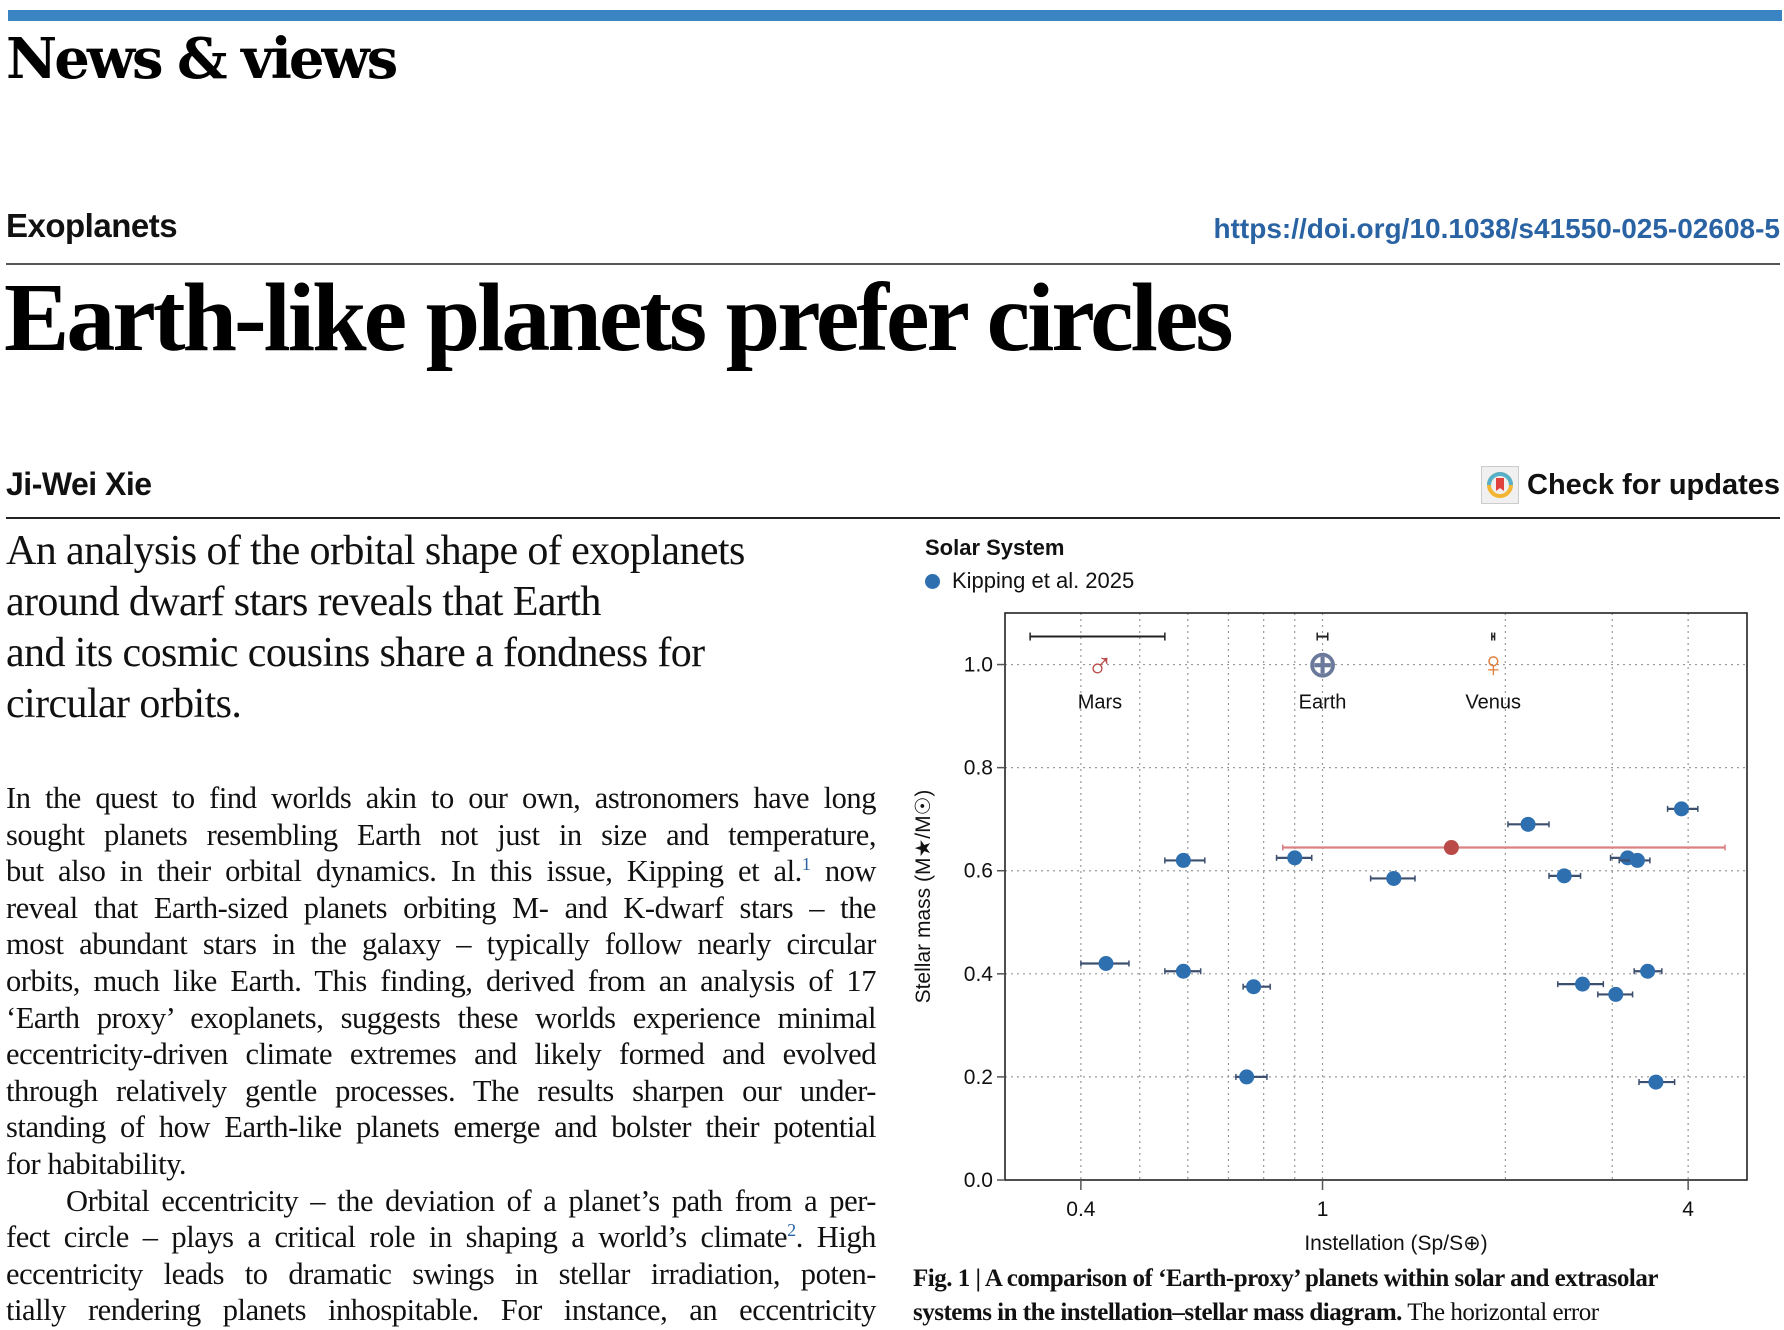 The height and width of the screenshot is (1330, 1784). I want to click on mars-symbol-icon: ♂, so click(1099, 664).